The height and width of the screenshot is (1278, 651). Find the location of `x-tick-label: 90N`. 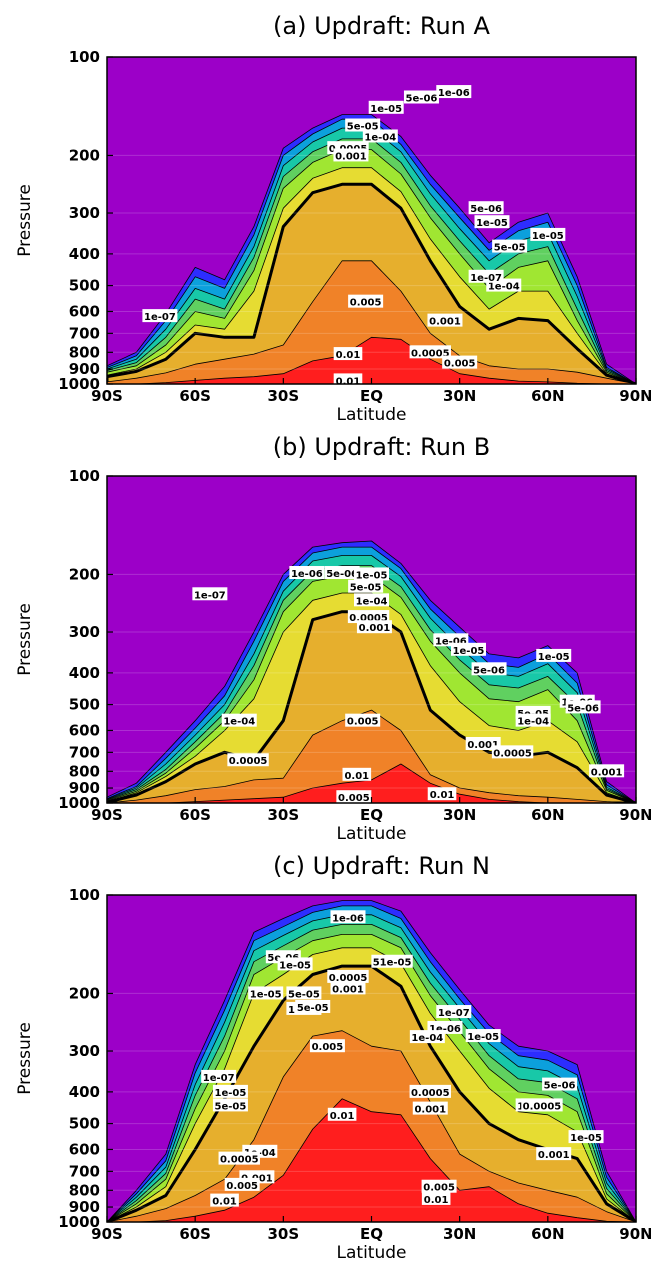

x-tick-label: 90N is located at coordinates (635, 815).